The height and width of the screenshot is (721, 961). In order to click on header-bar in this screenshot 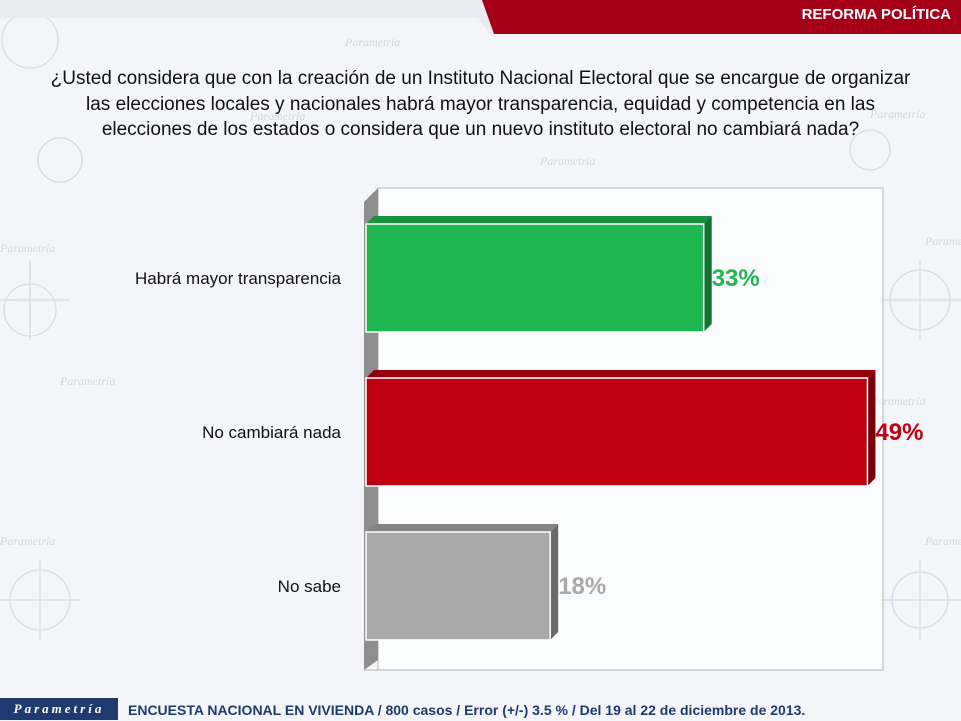, I will do `click(480, 17)`.